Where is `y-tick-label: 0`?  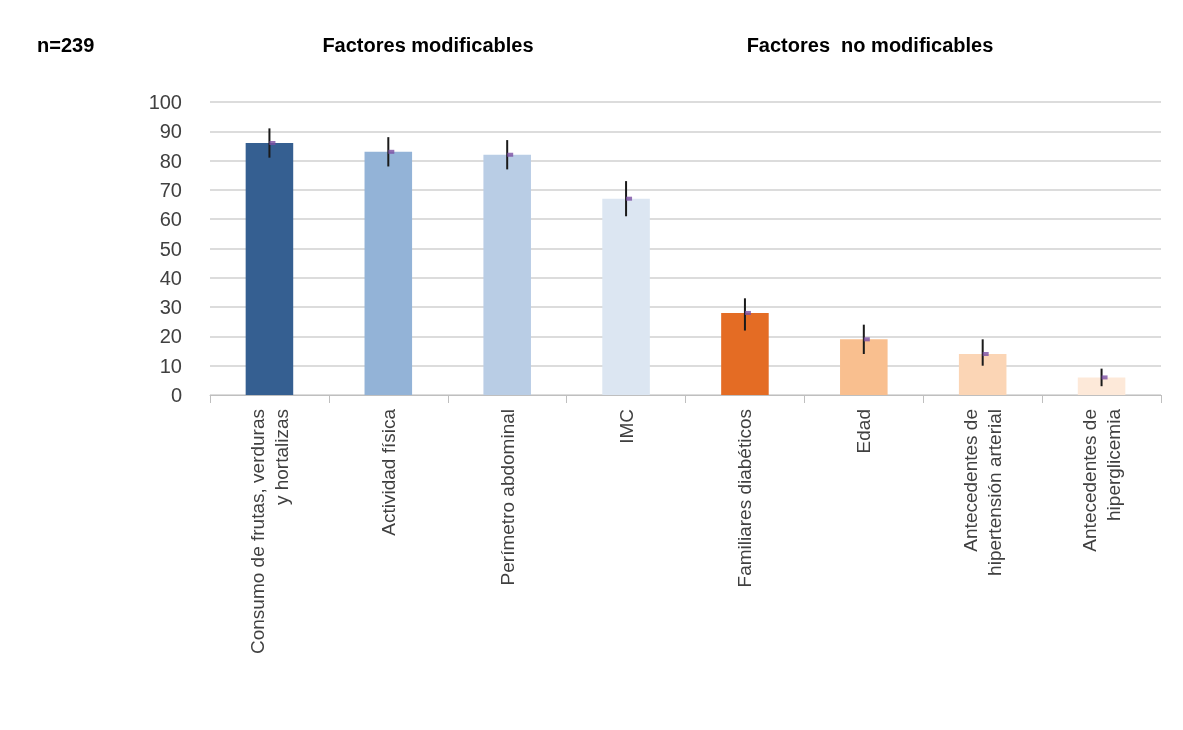 y-tick-label: 0 is located at coordinates (176, 395).